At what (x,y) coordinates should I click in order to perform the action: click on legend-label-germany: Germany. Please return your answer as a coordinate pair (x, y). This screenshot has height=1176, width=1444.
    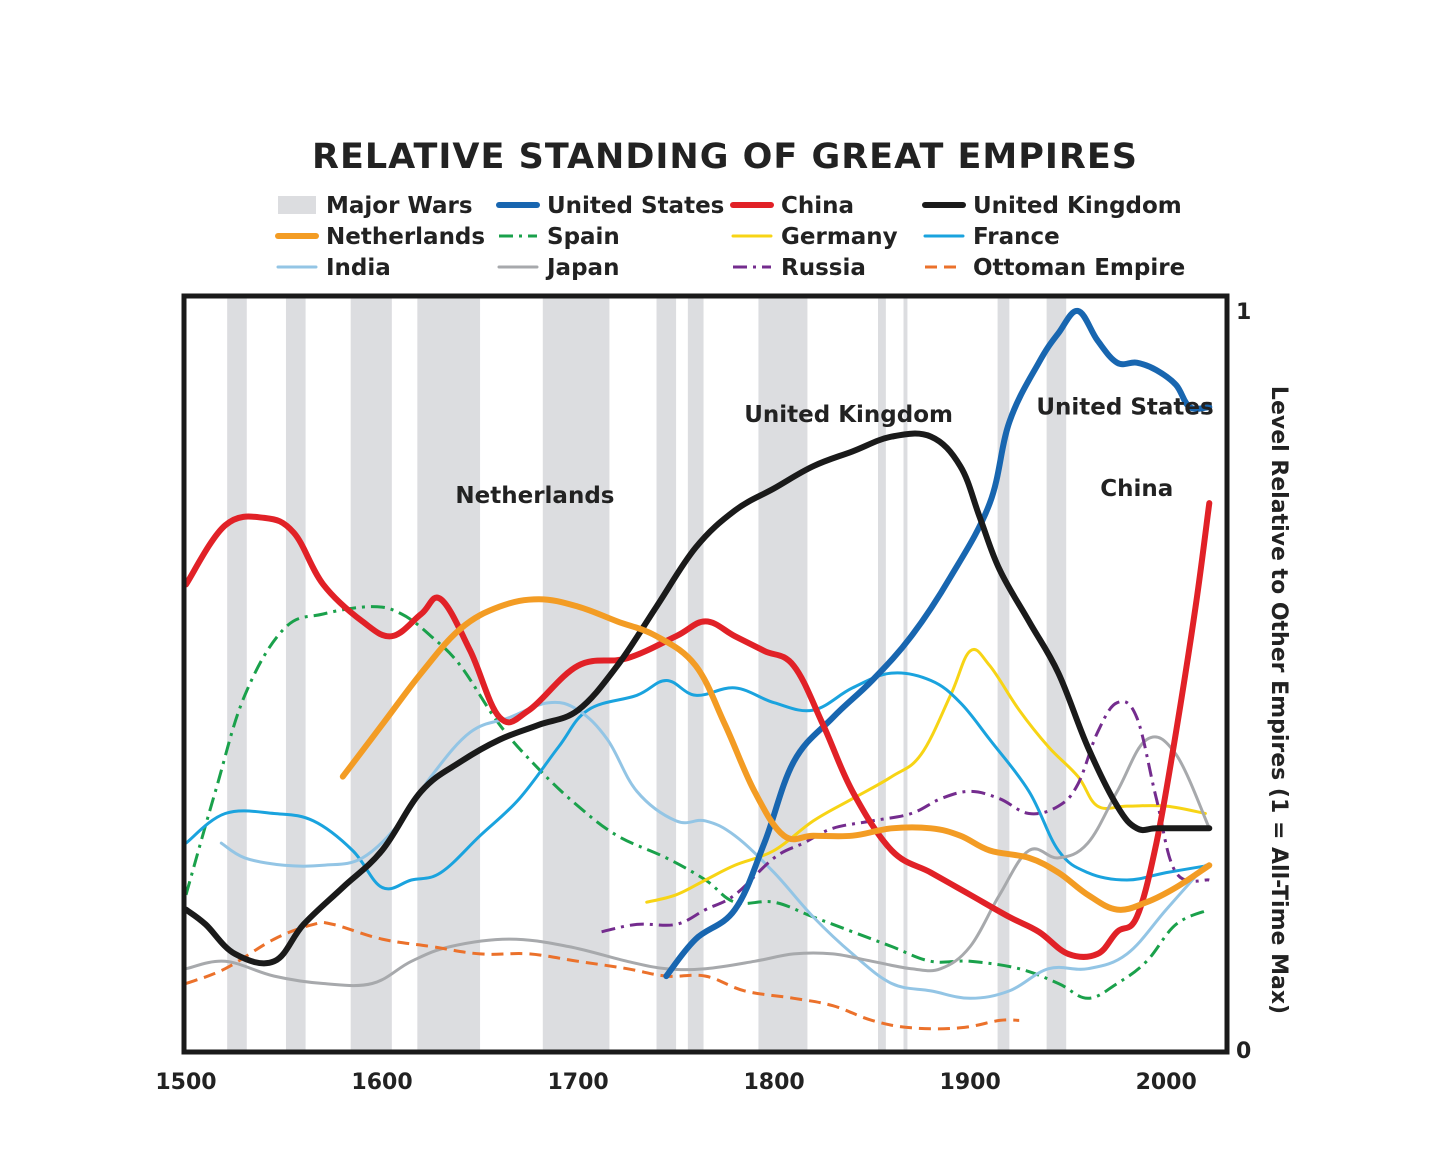
    Looking at the image, I should click on (839, 237).